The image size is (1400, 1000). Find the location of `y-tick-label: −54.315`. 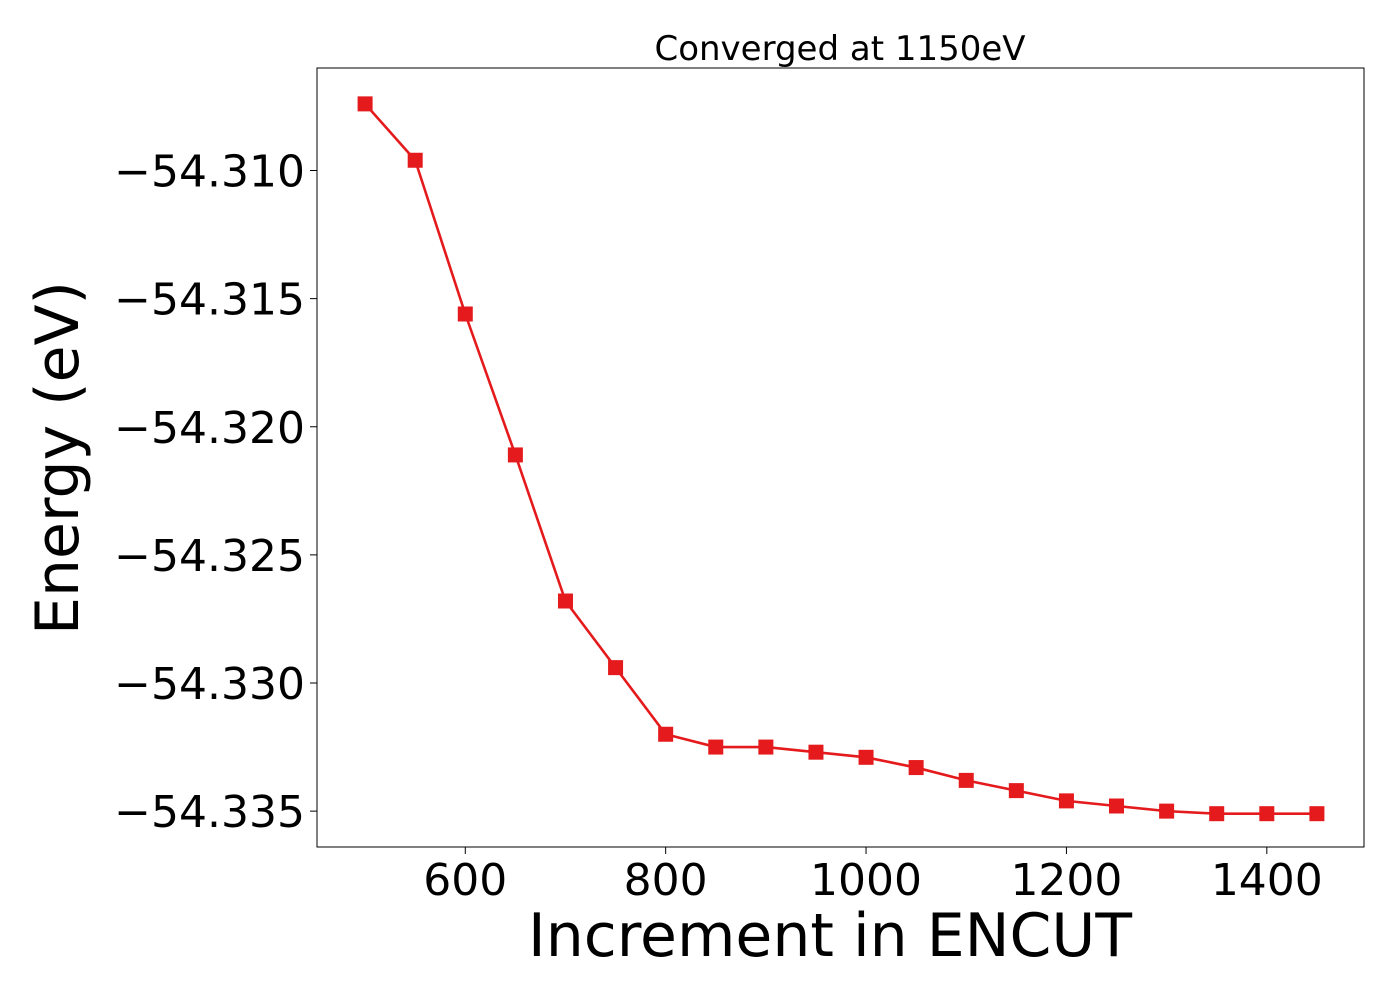

y-tick-label: −54.315 is located at coordinates (209, 300).